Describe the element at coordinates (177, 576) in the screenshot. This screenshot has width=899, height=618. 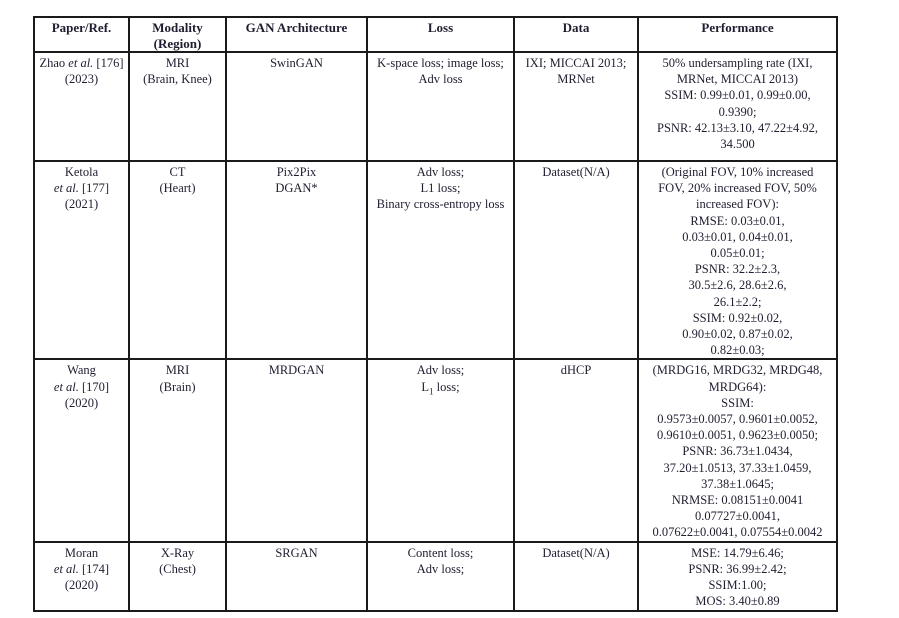
I see `cell-modality: X-Ray (Chest)` at that location.